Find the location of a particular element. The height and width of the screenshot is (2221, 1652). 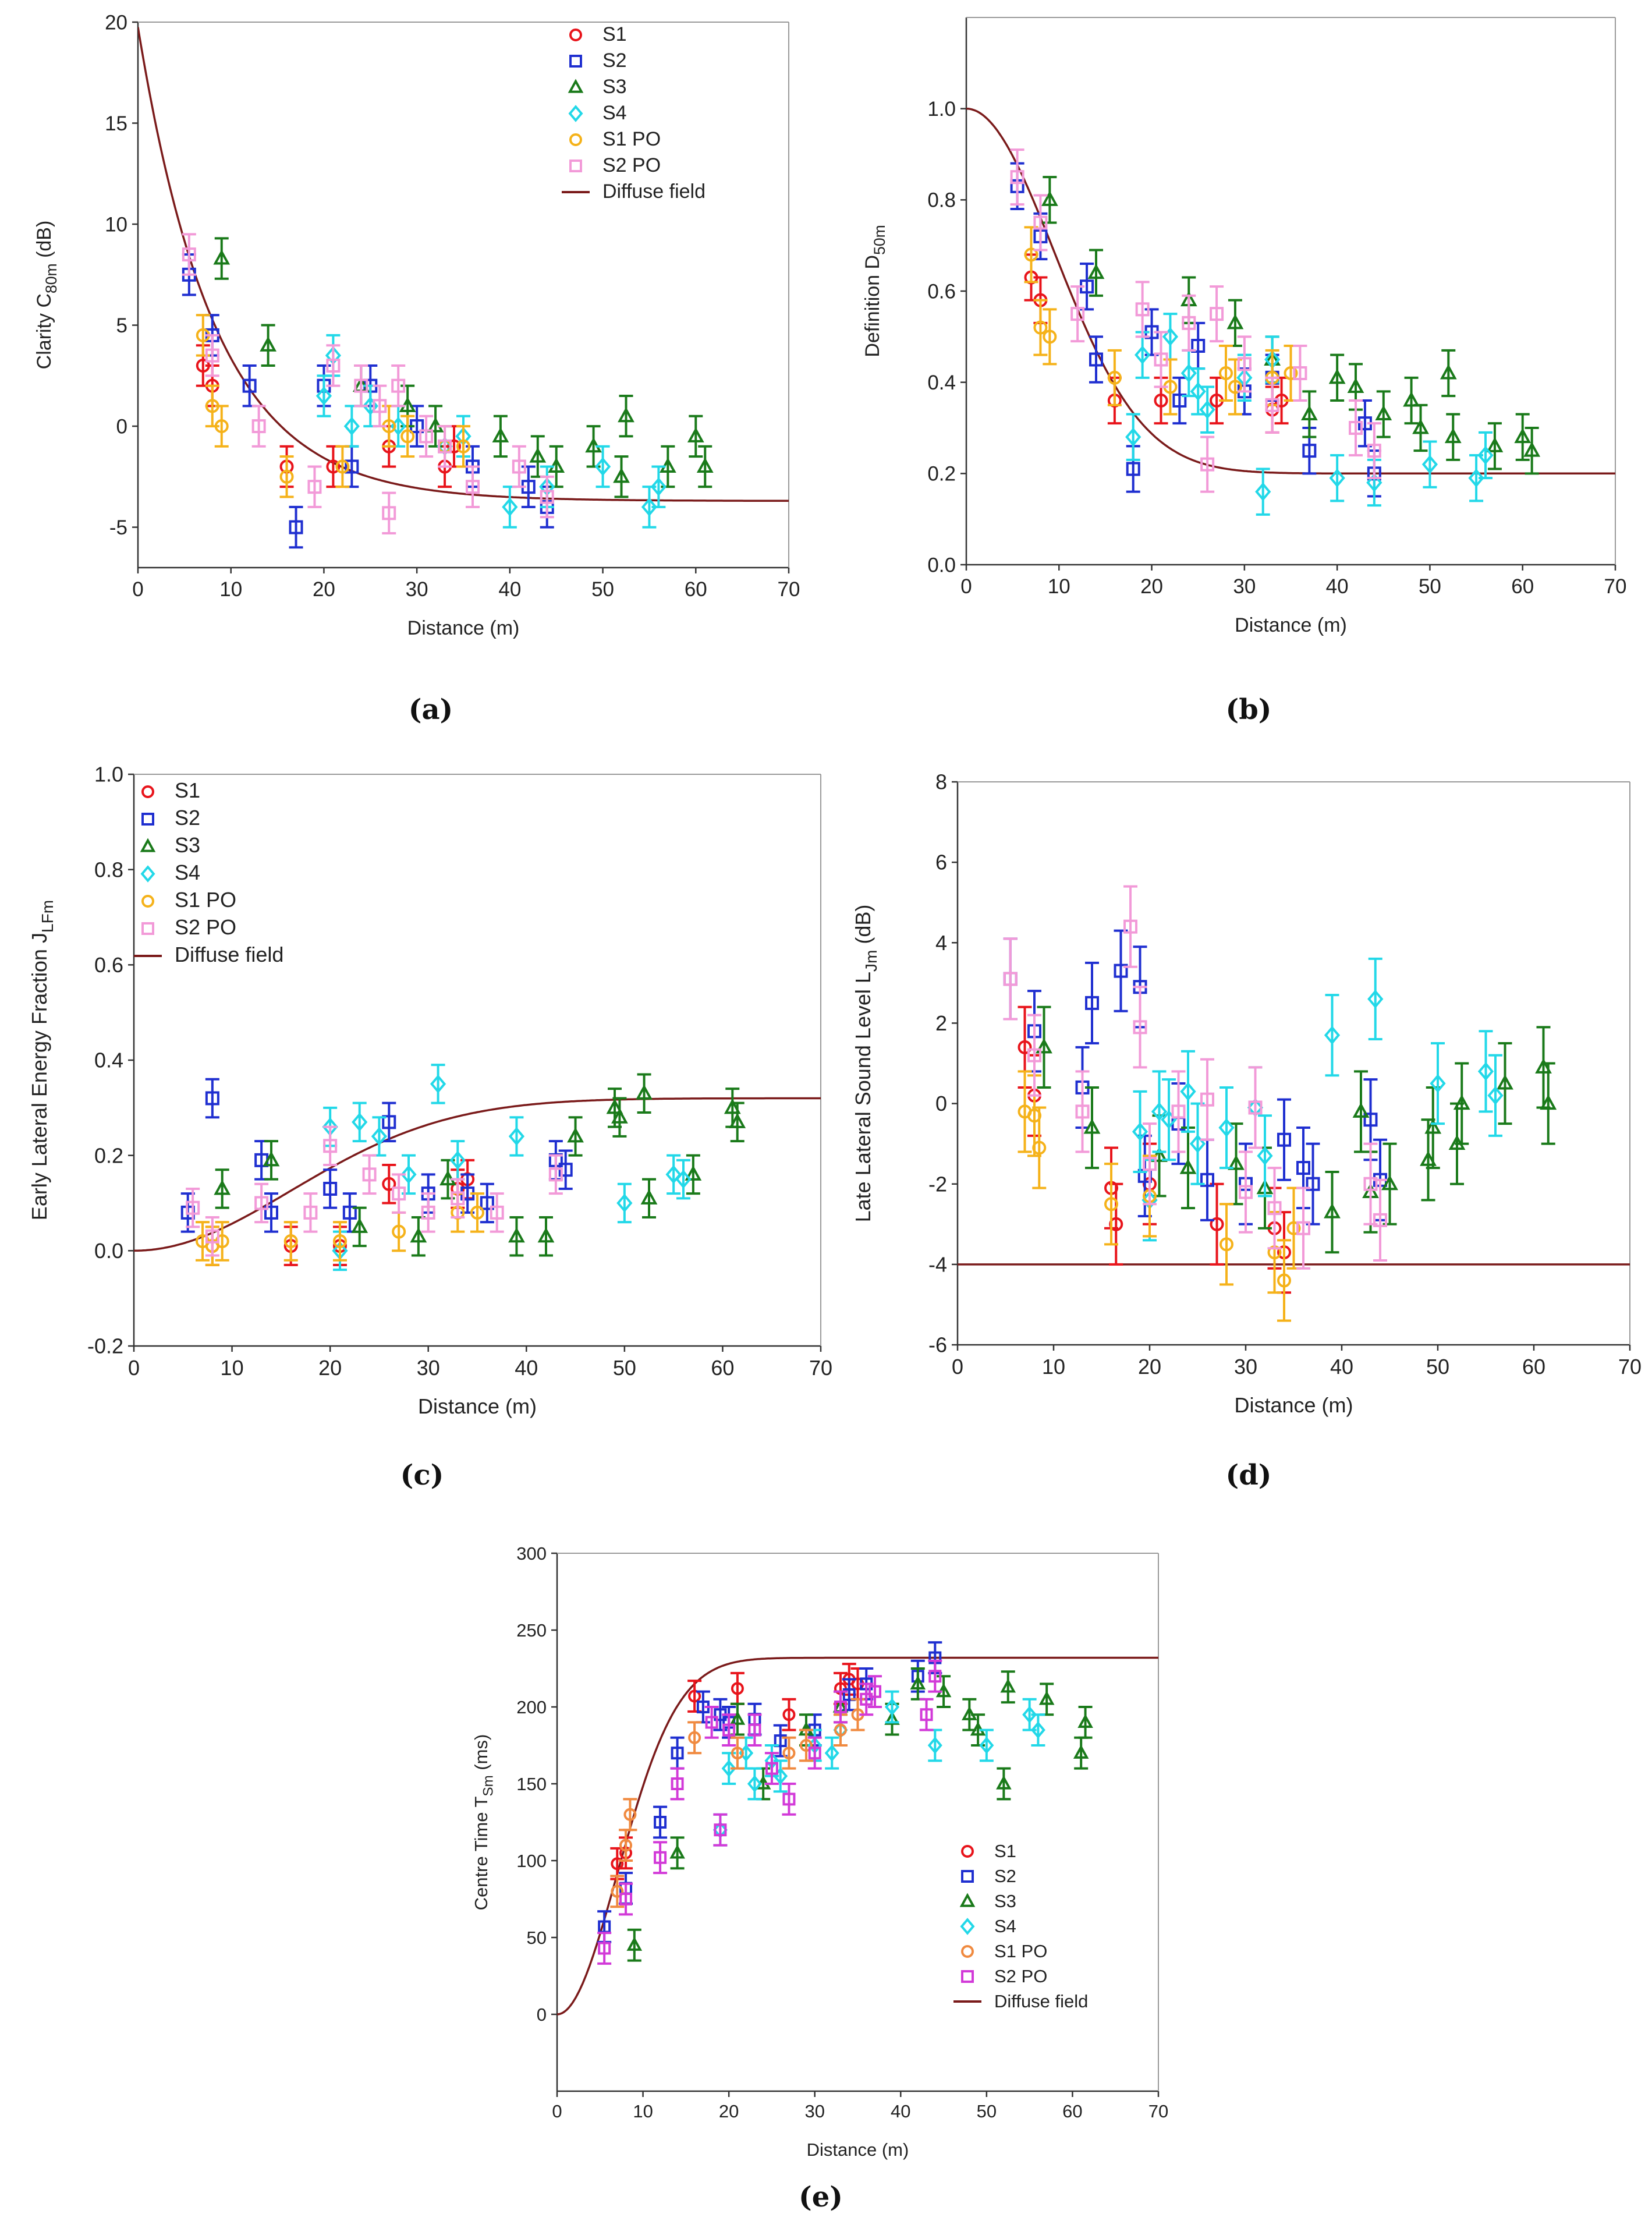

series-s3 is located at coordinates (480, 1165).